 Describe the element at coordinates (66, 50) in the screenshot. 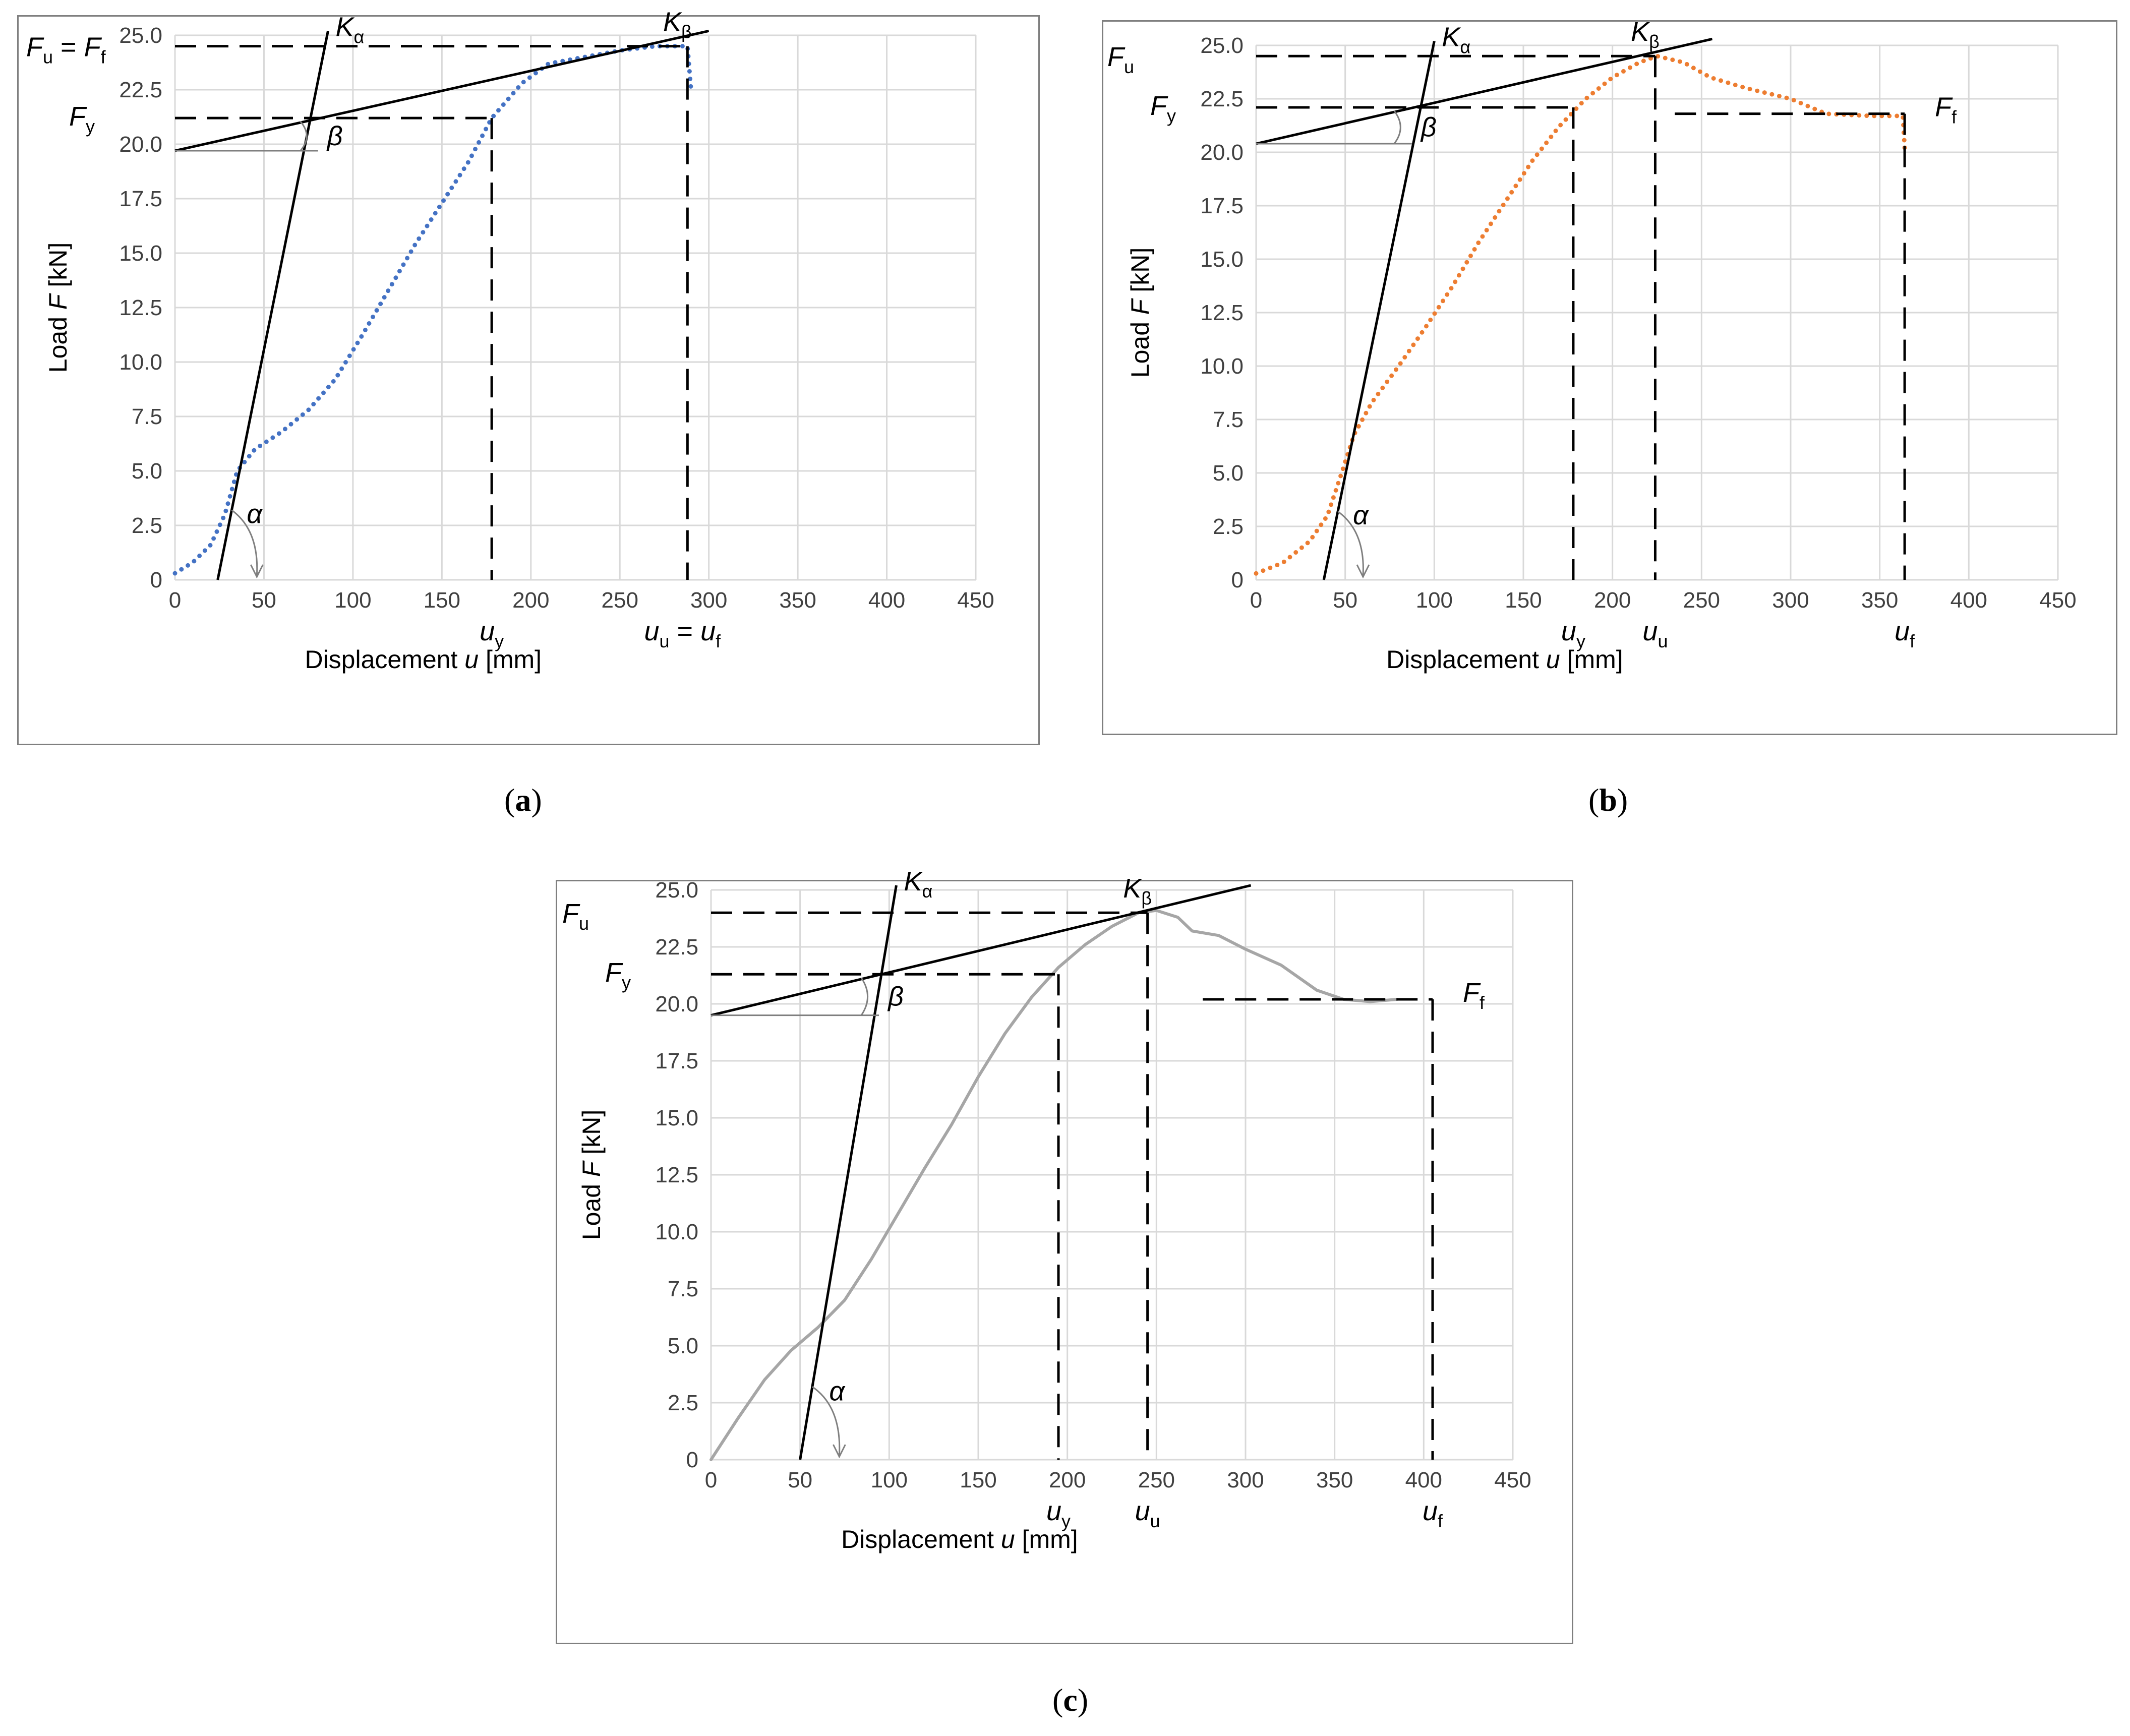

I see `fu-label: Fu = Ff` at that location.